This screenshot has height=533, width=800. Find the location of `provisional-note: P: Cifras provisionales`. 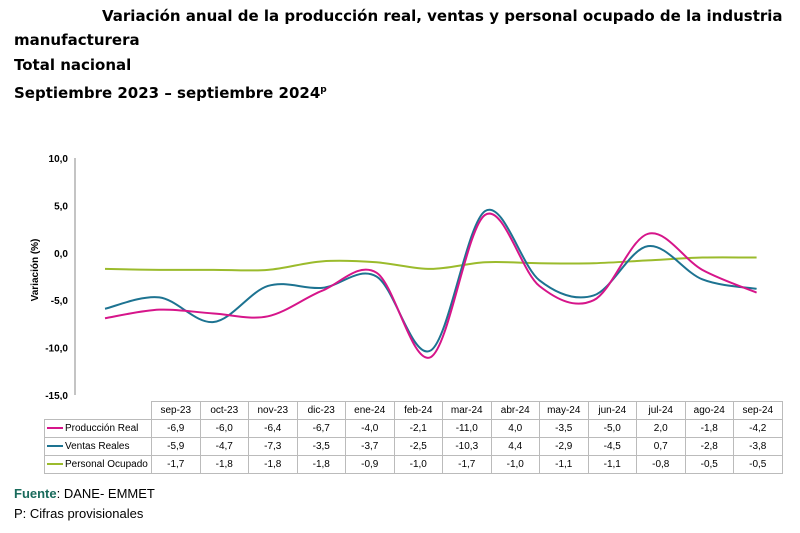

provisional-note: P: Cifras provisionales is located at coordinates (79, 513).